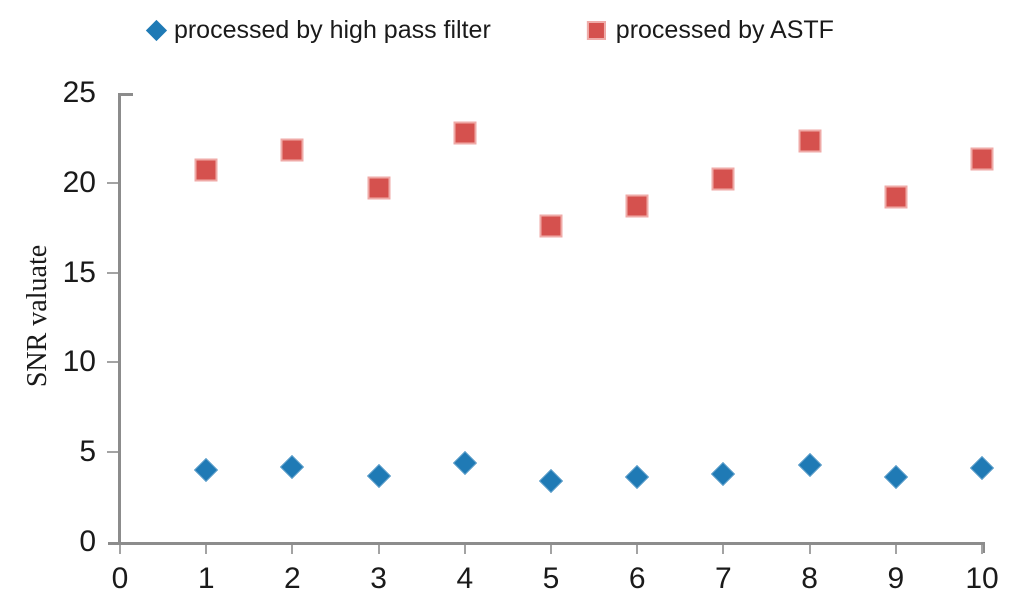 The image size is (1024, 605). I want to click on x-tick-label: 7, so click(723, 578).